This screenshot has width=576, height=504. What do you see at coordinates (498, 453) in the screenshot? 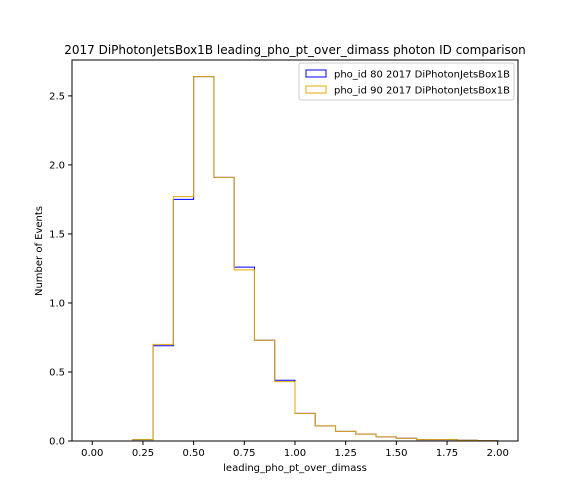
I see `x-tick-label: 2.00` at bounding box center [498, 453].